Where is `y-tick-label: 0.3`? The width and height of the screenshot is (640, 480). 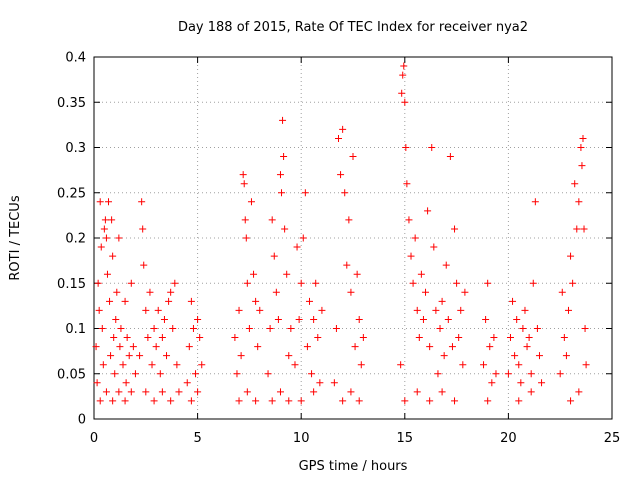
y-tick-label: 0.3 is located at coordinates (75, 148).